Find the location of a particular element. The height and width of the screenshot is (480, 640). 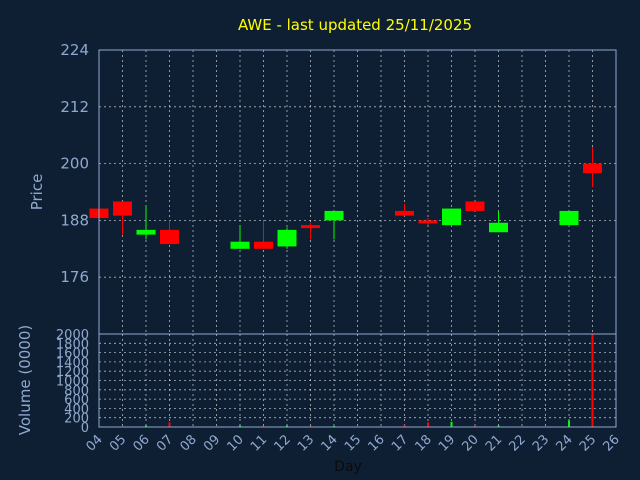

x-tick-label: 23 is located at coordinates (541, 443).